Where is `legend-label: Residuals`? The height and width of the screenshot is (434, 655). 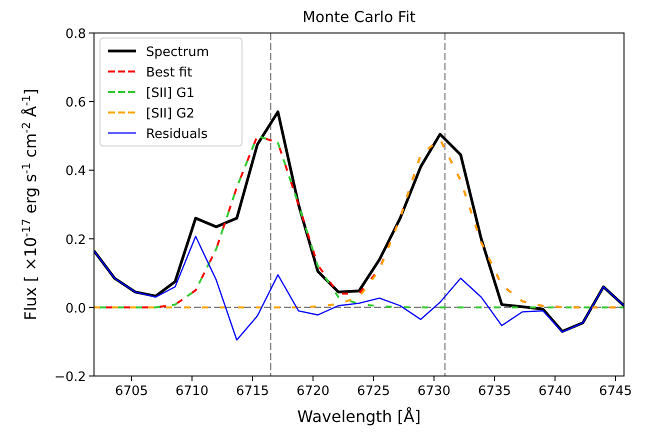 legend-label: Residuals is located at coordinates (177, 134).